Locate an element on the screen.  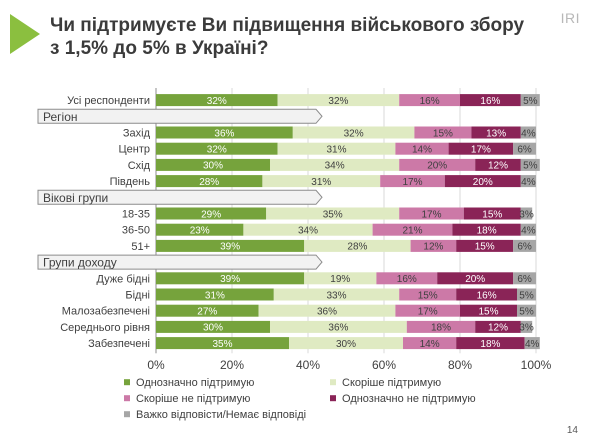
category-label: Усі респонденти is located at coordinates (108, 101).